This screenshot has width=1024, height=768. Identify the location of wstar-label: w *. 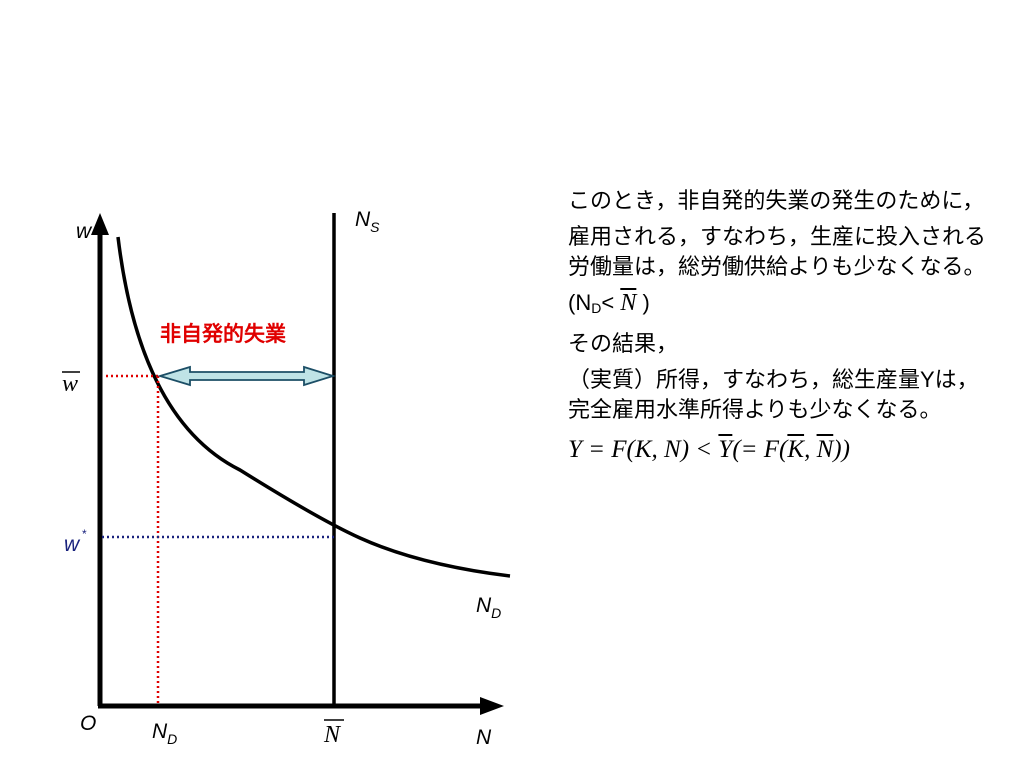
(75, 541).